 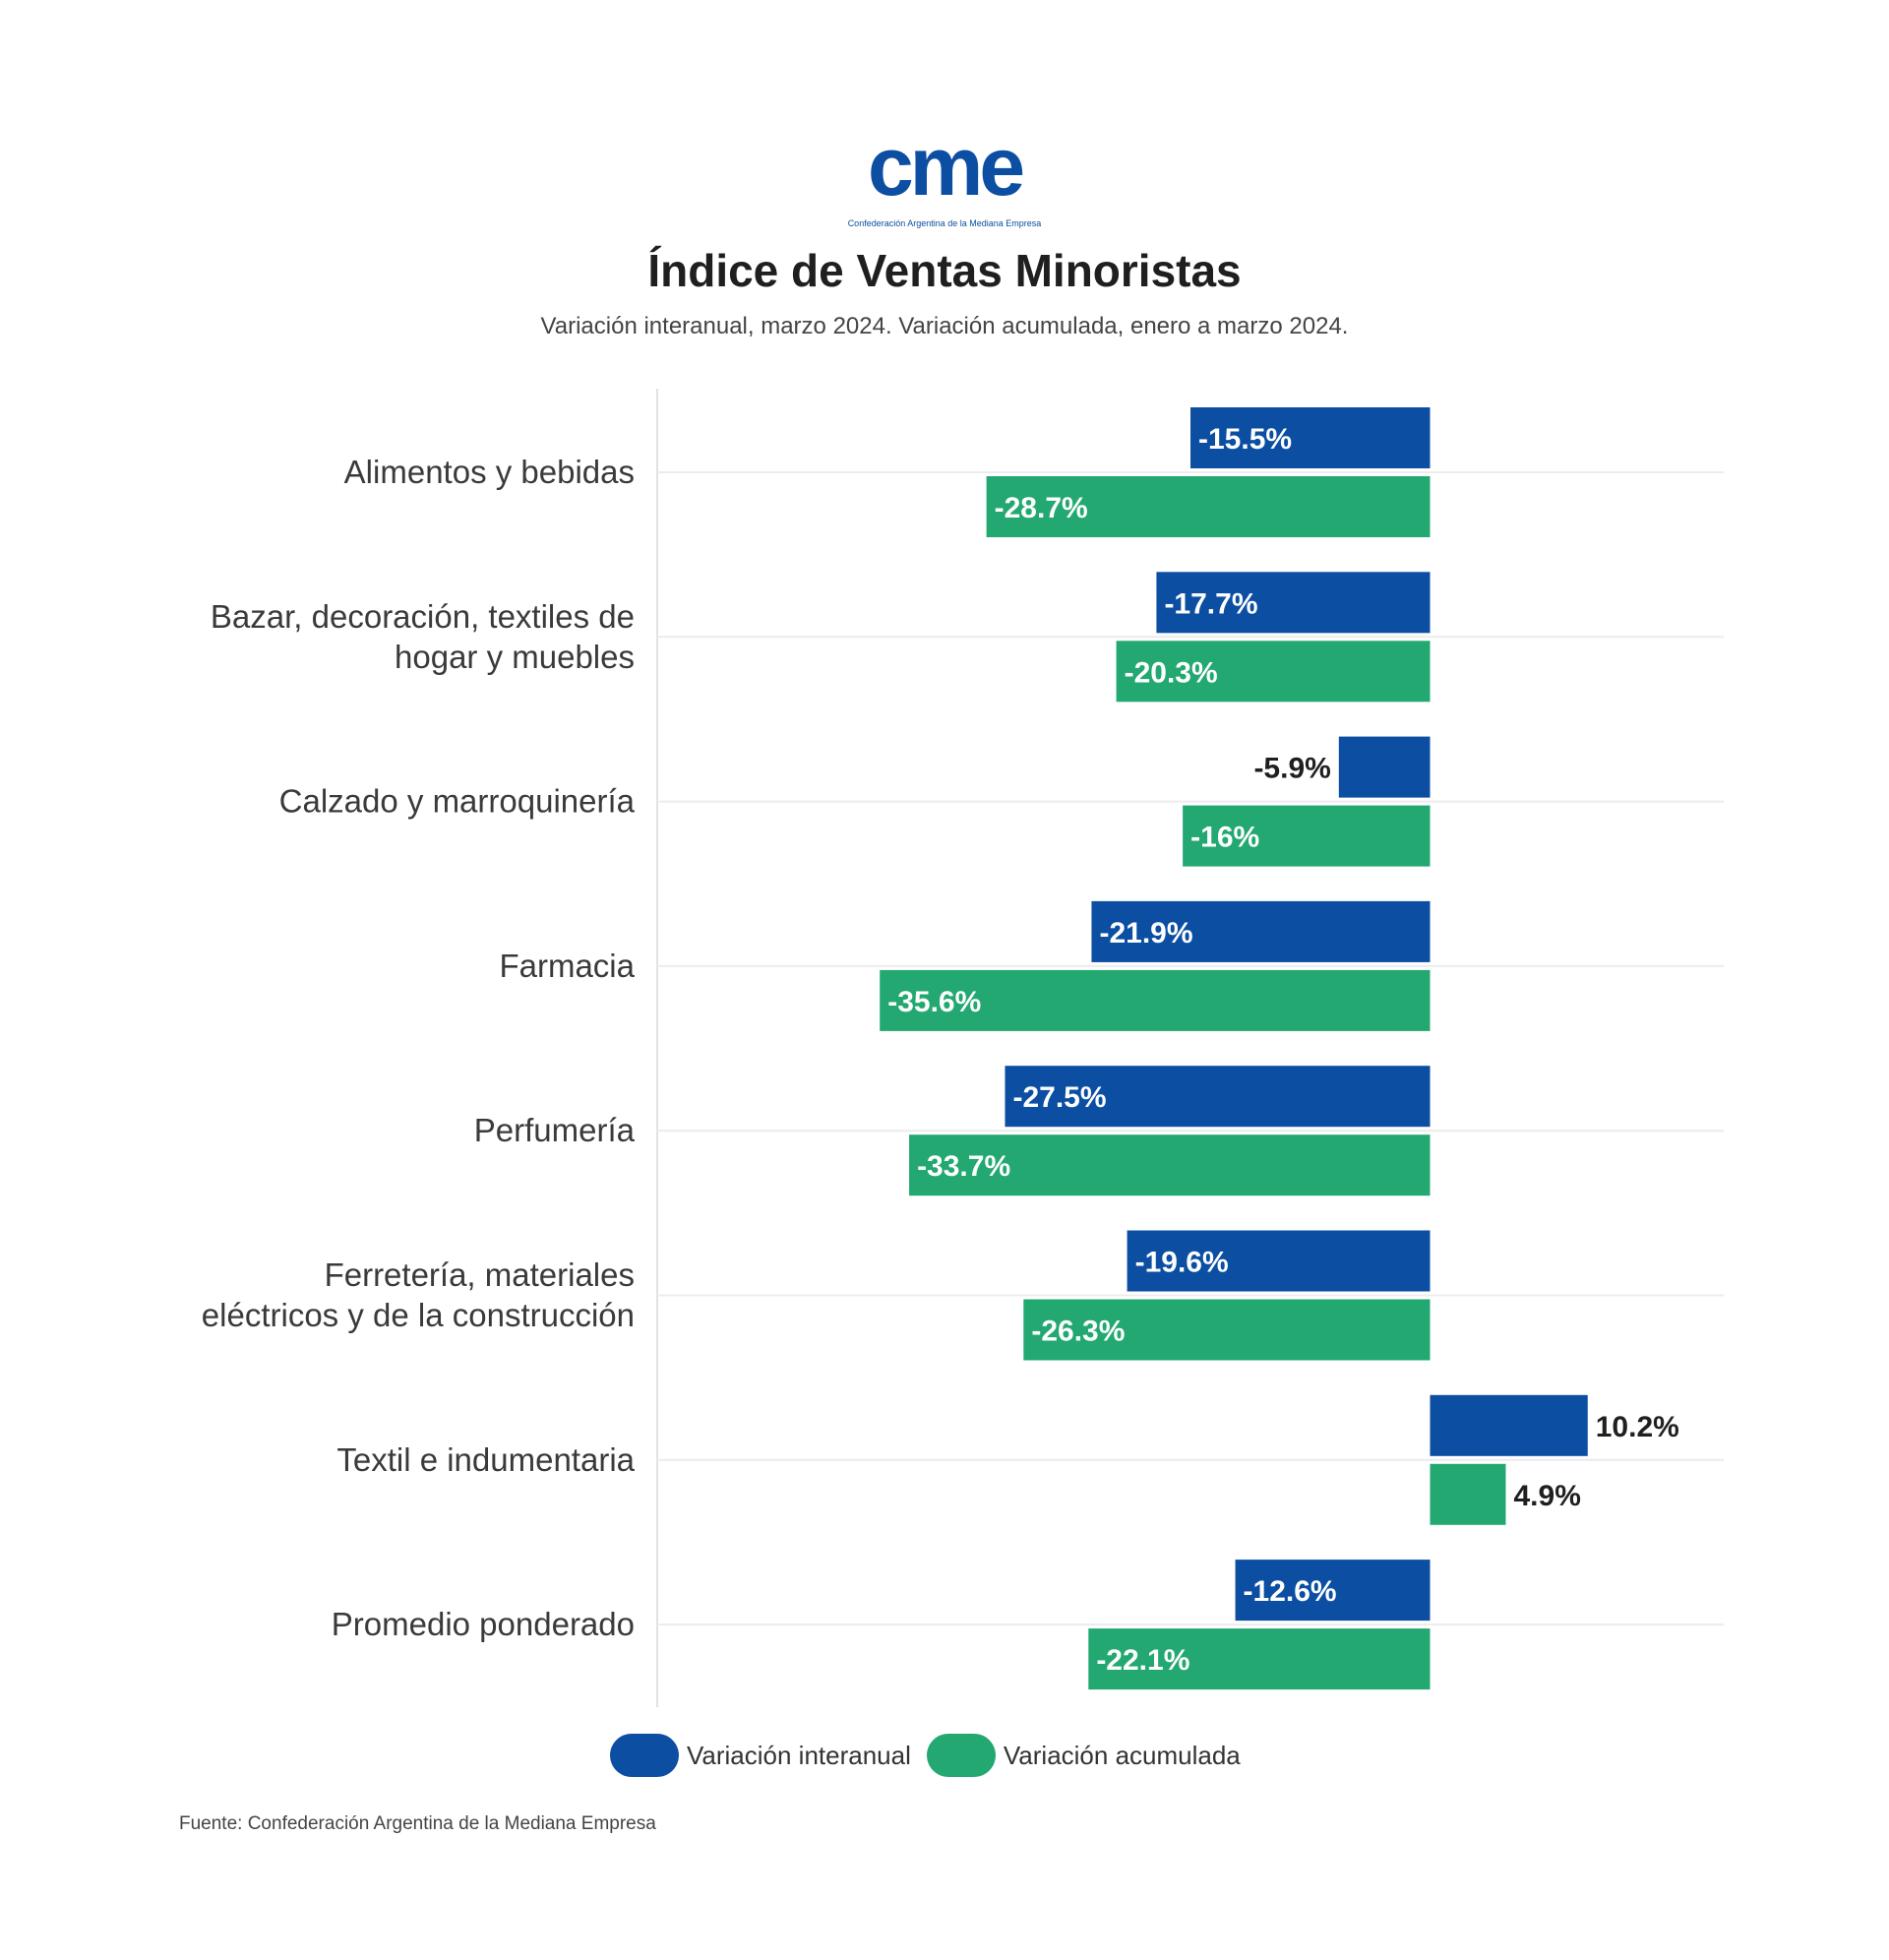 What do you see at coordinates (1145, 933) in the screenshot?
I see `data-label: -21.9%` at bounding box center [1145, 933].